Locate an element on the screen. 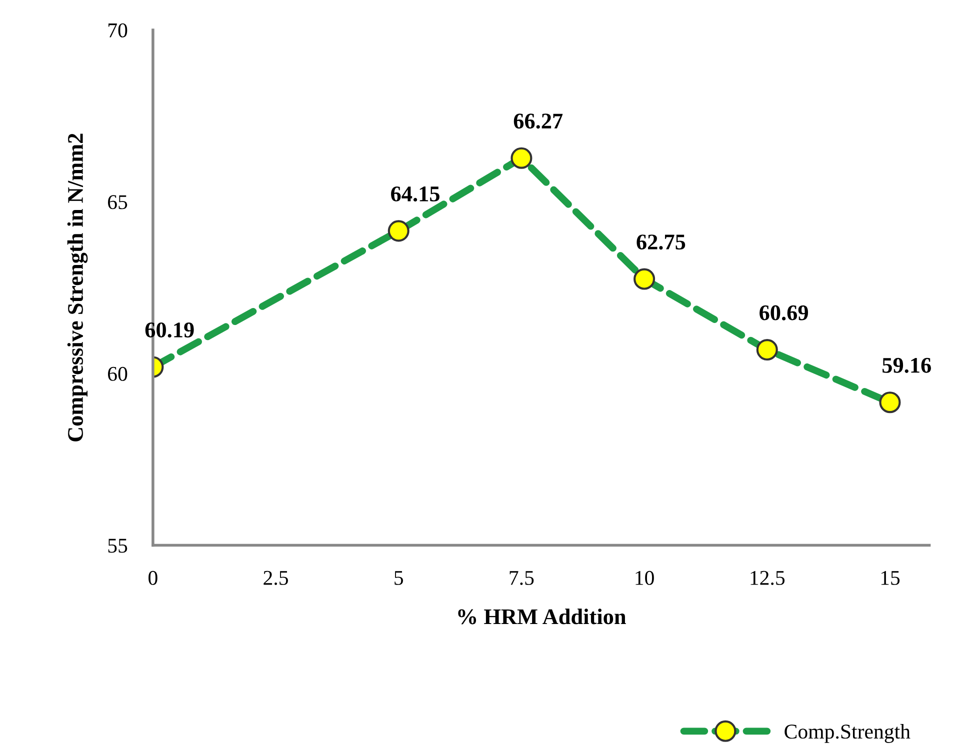 The width and height of the screenshot is (968, 749). x-axis-title: % HRM Addition is located at coordinates (542, 616).